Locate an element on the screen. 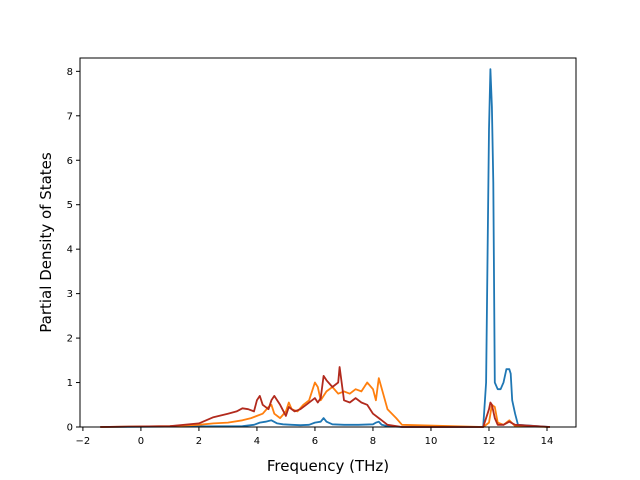  y-tick-label: 8 is located at coordinates (70, 72).